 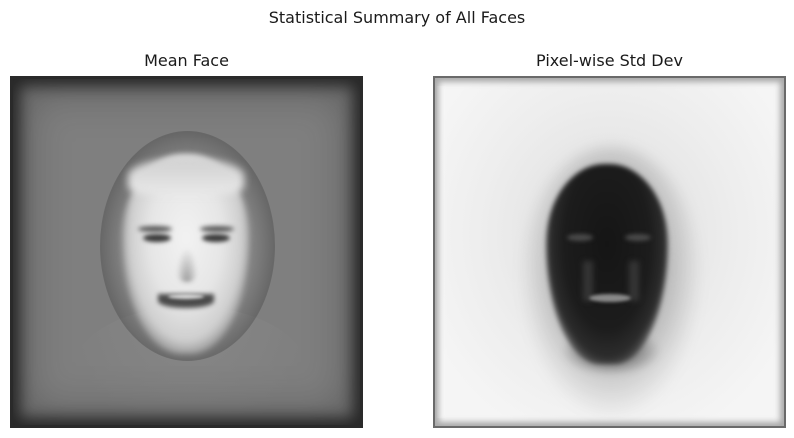 What do you see at coordinates (157, 238) in the screenshot?
I see `mean-face-left-eye` at bounding box center [157, 238].